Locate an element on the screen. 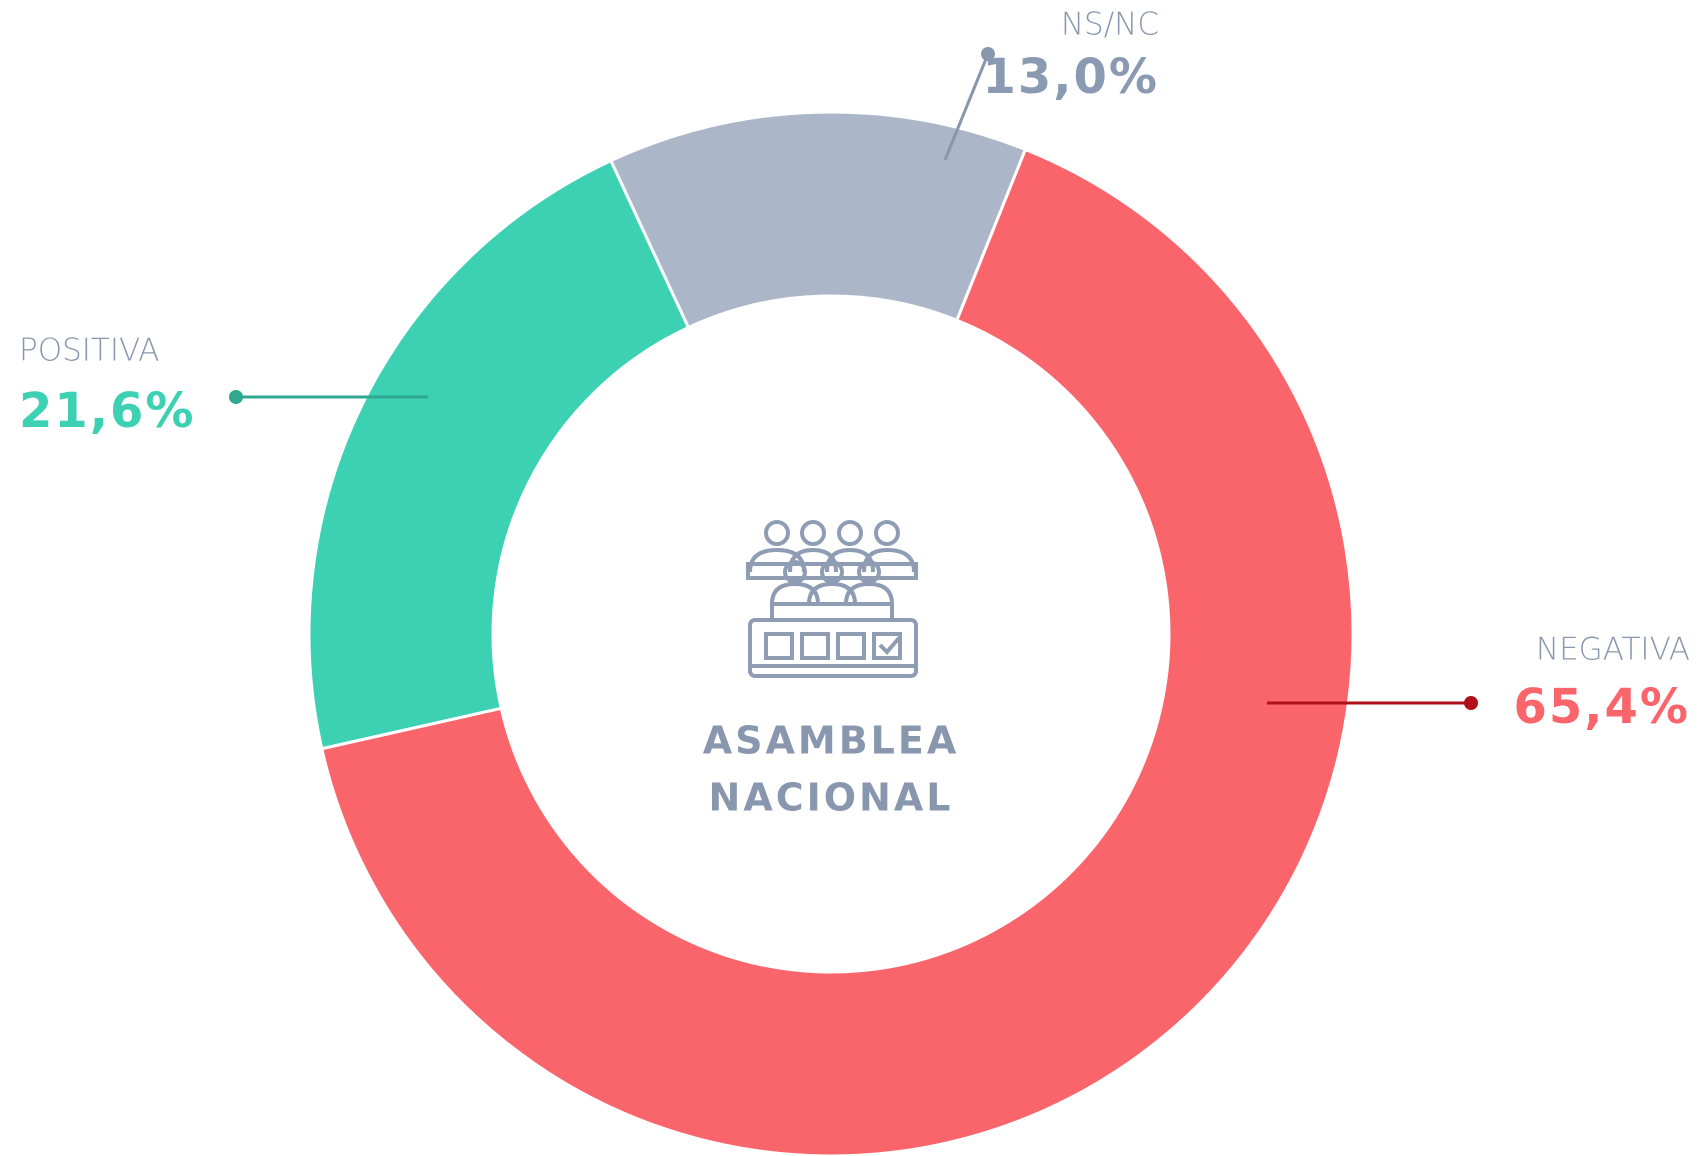 The height and width of the screenshot is (1156, 1698). value-label: 65,4% is located at coordinates (1601, 707).